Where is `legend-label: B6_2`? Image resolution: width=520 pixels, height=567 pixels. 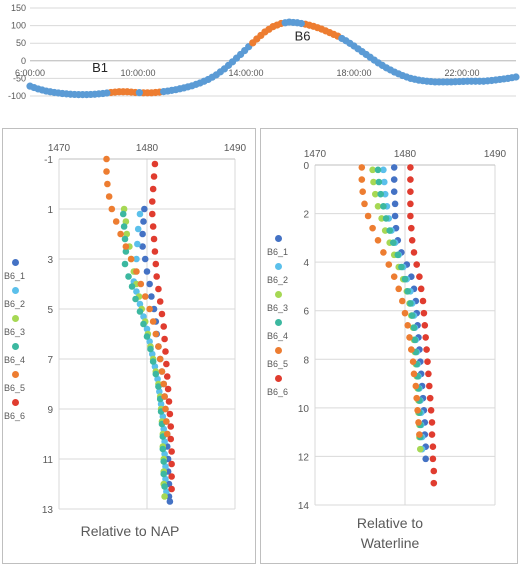 legend-label: B6_2 is located at coordinates (278, 280).